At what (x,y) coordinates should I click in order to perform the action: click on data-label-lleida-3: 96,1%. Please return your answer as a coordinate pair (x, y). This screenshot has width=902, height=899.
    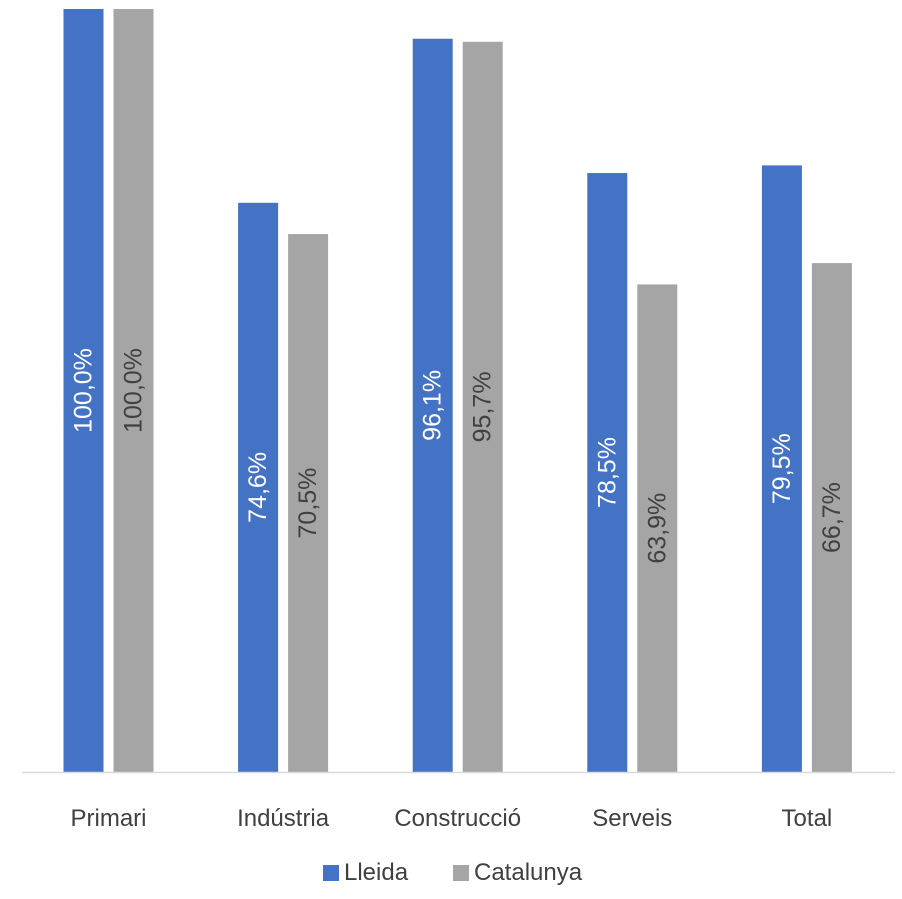
    Looking at the image, I should click on (433, 405).